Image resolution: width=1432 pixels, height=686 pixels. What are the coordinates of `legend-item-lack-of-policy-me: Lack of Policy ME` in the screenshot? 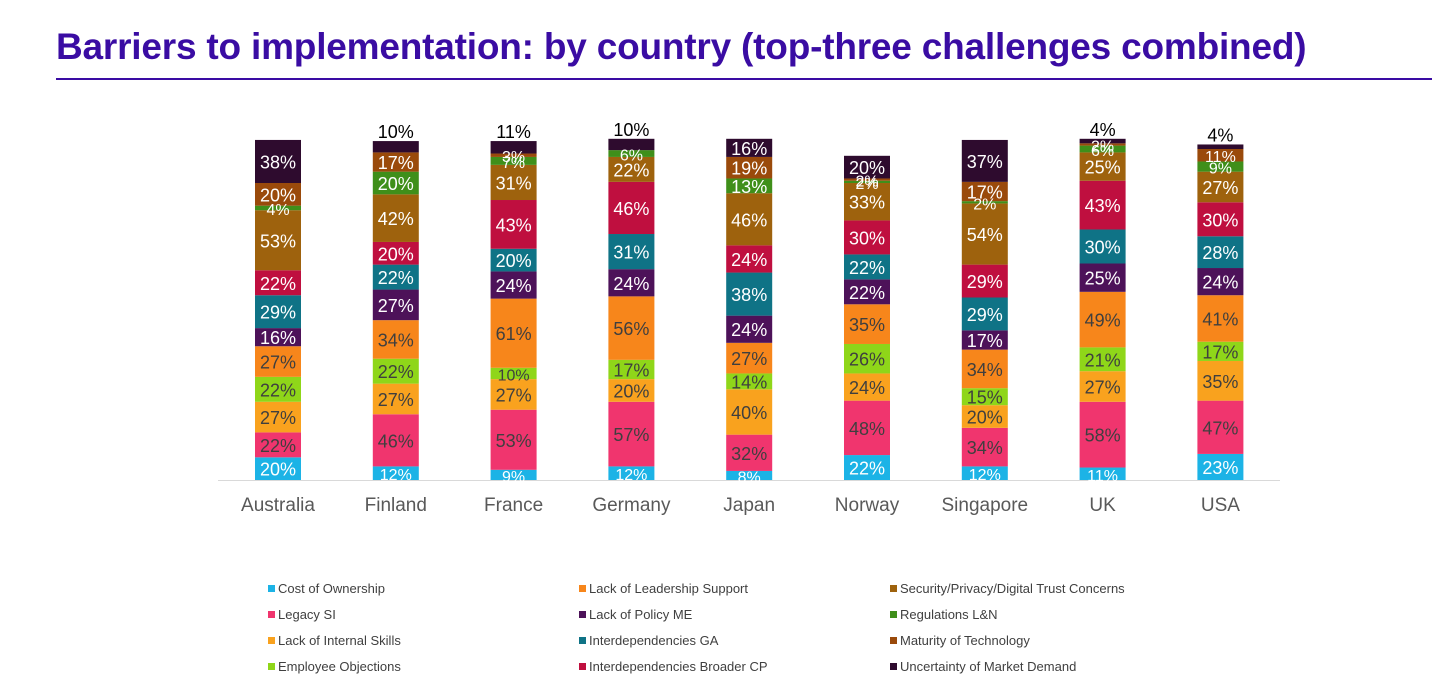 It's located at (734, 614).